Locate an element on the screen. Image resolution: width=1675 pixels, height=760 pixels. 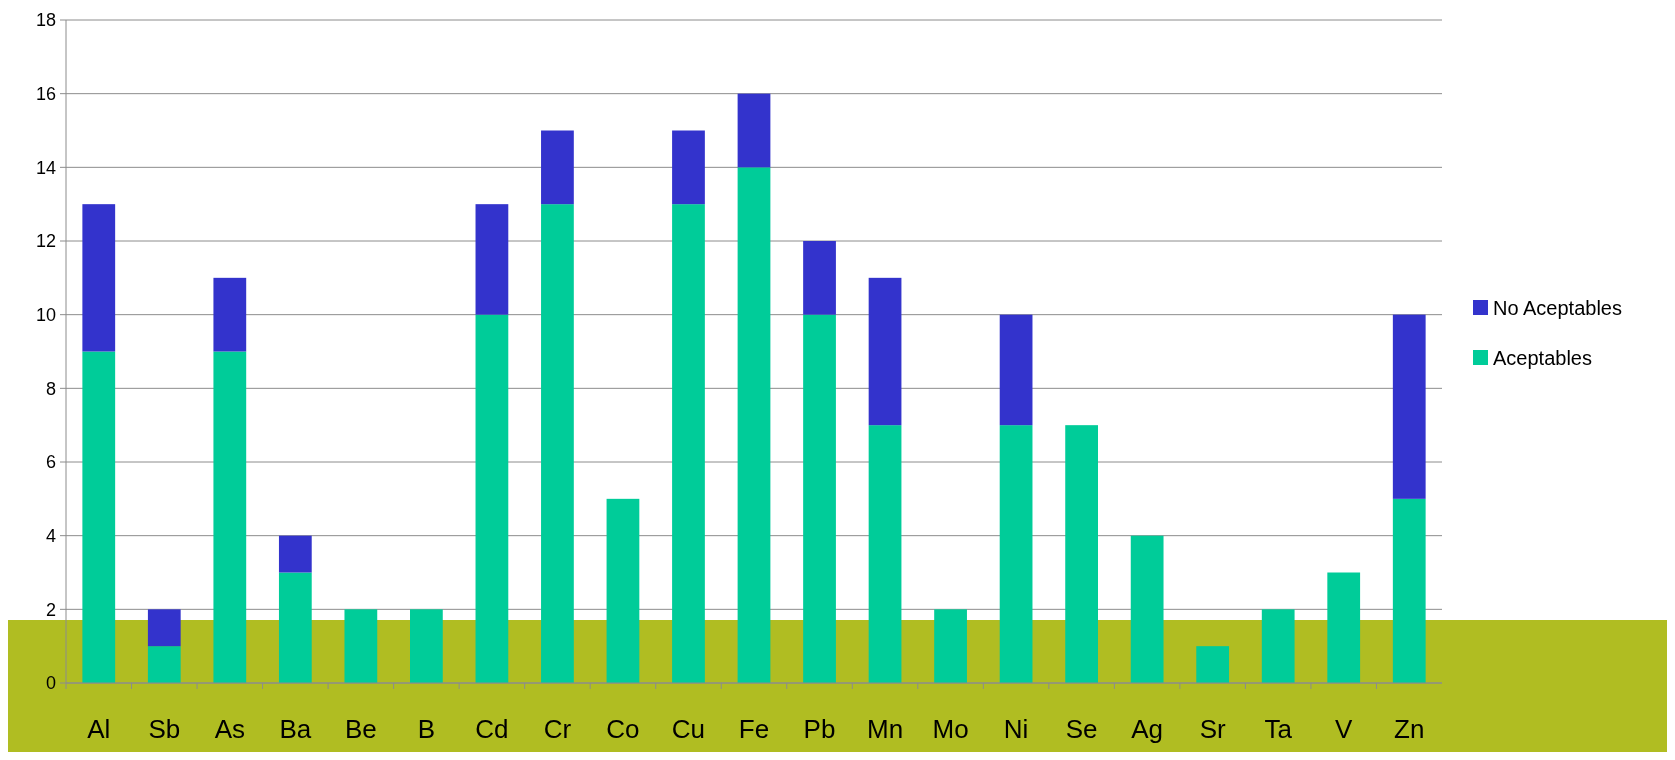
x-tick-label: Mo is located at coordinates (950, 729).